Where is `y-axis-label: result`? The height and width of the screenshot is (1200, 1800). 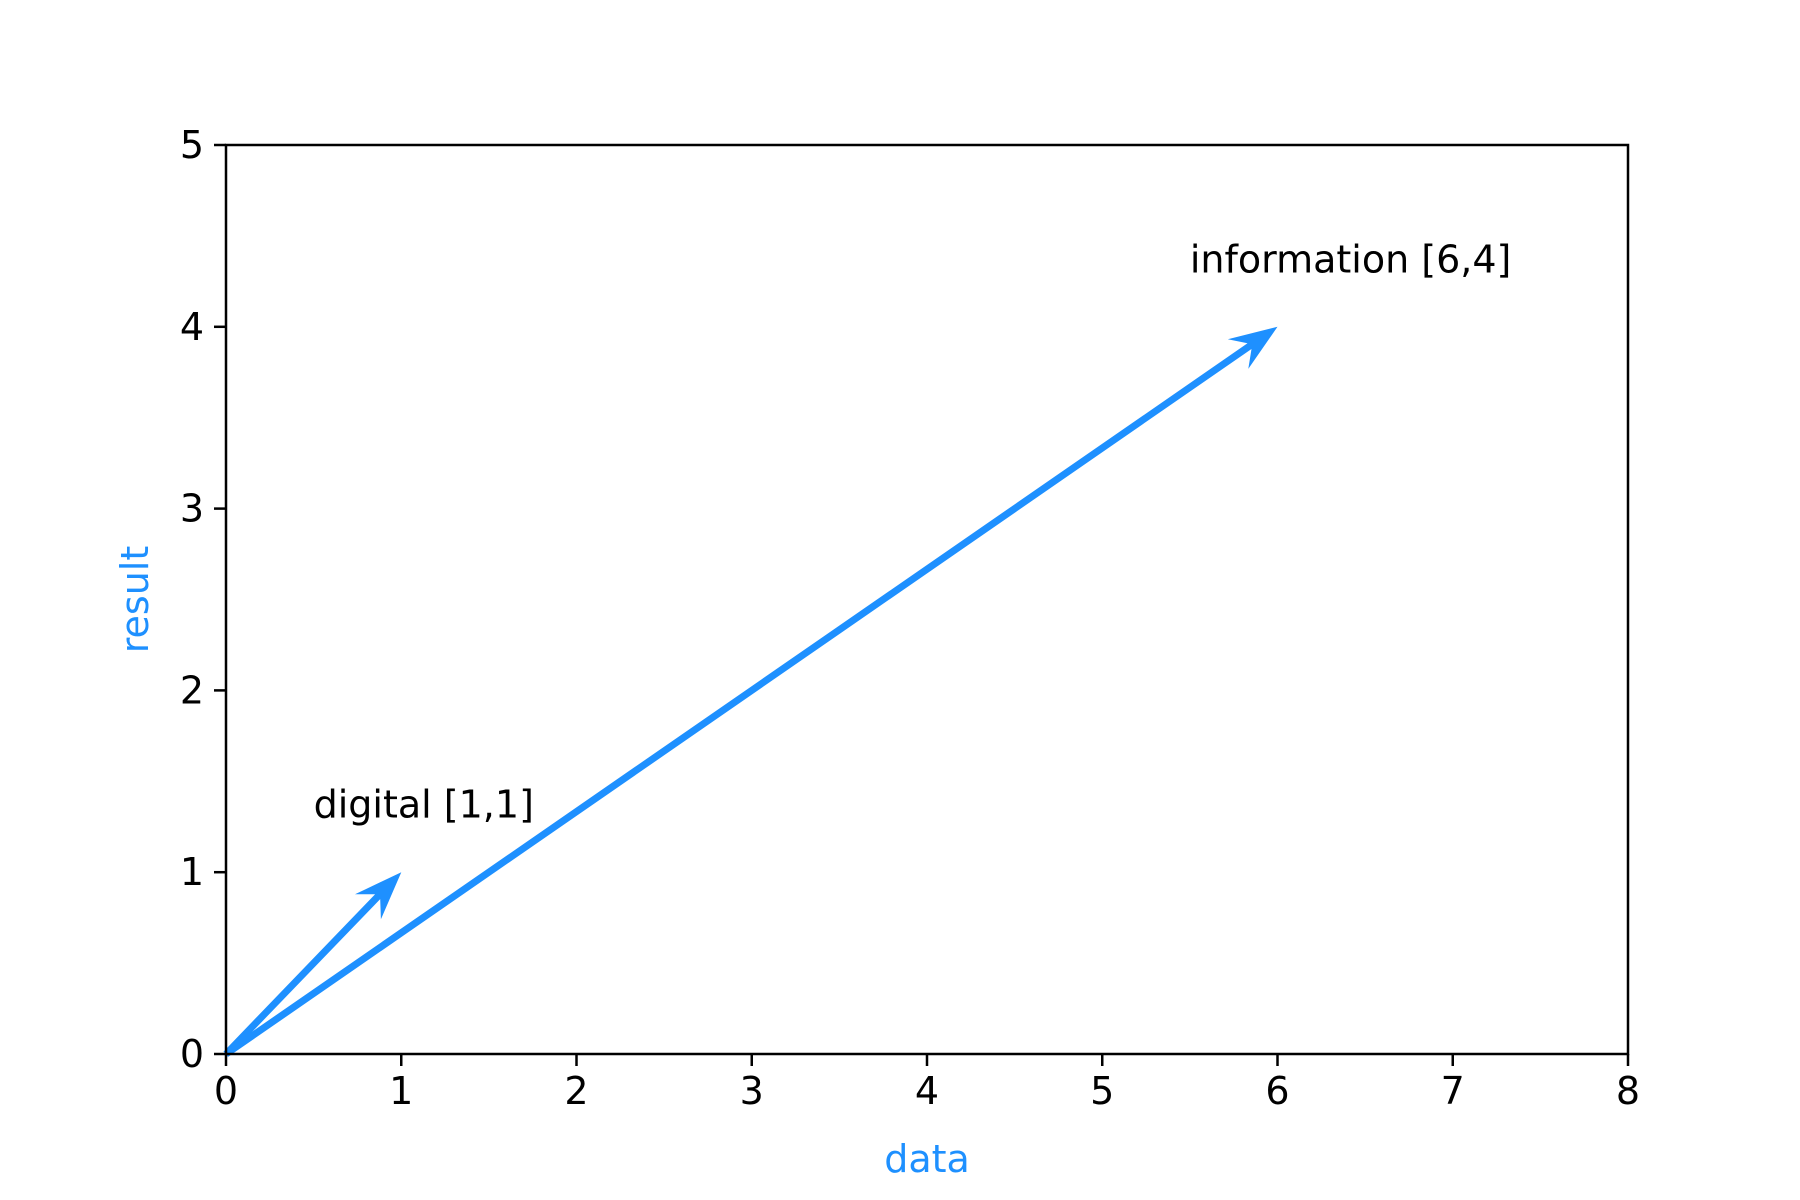
y-axis-label: result is located at coordinates (135, 600).